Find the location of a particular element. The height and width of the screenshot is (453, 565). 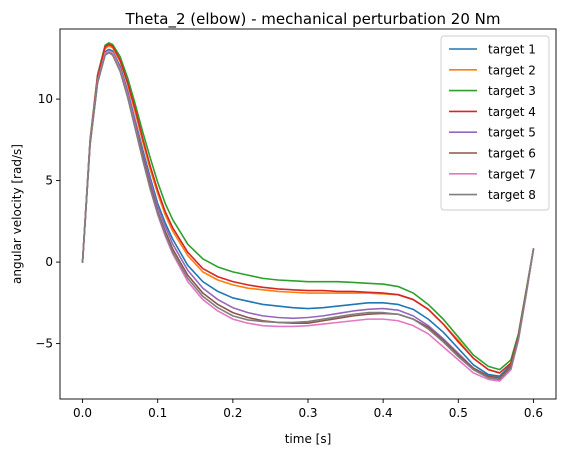

x-axis-label: time [s] is located at coordinates (308, 439).